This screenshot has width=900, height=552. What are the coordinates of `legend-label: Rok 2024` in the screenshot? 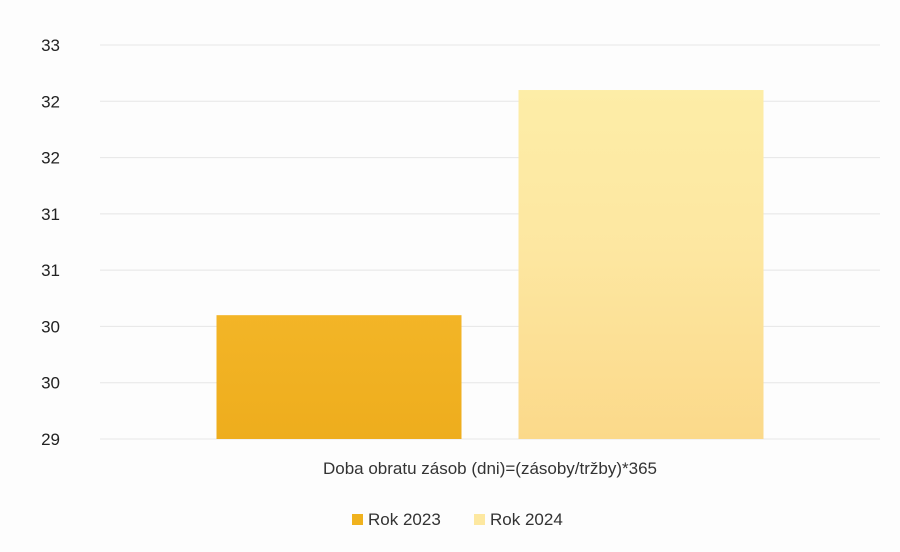 It's located at (526, 519).